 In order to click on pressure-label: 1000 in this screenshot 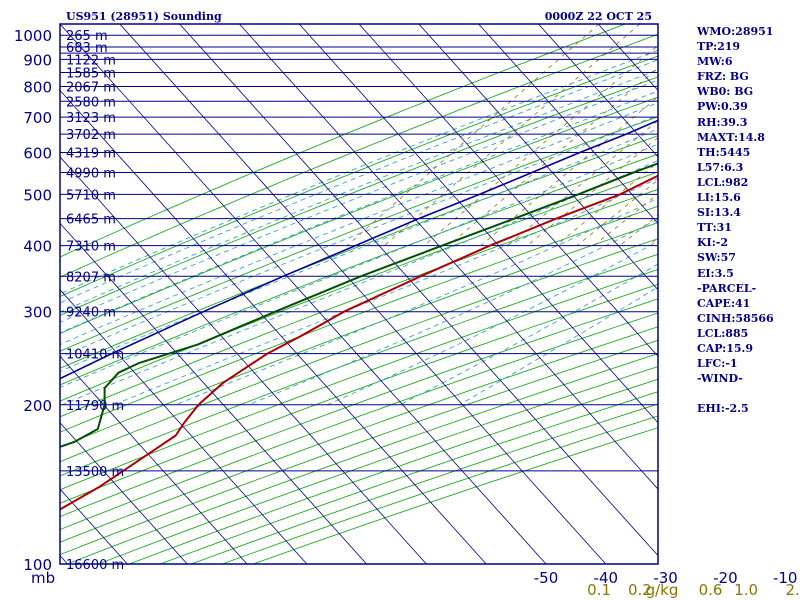, I will do `click(33, 36)`.